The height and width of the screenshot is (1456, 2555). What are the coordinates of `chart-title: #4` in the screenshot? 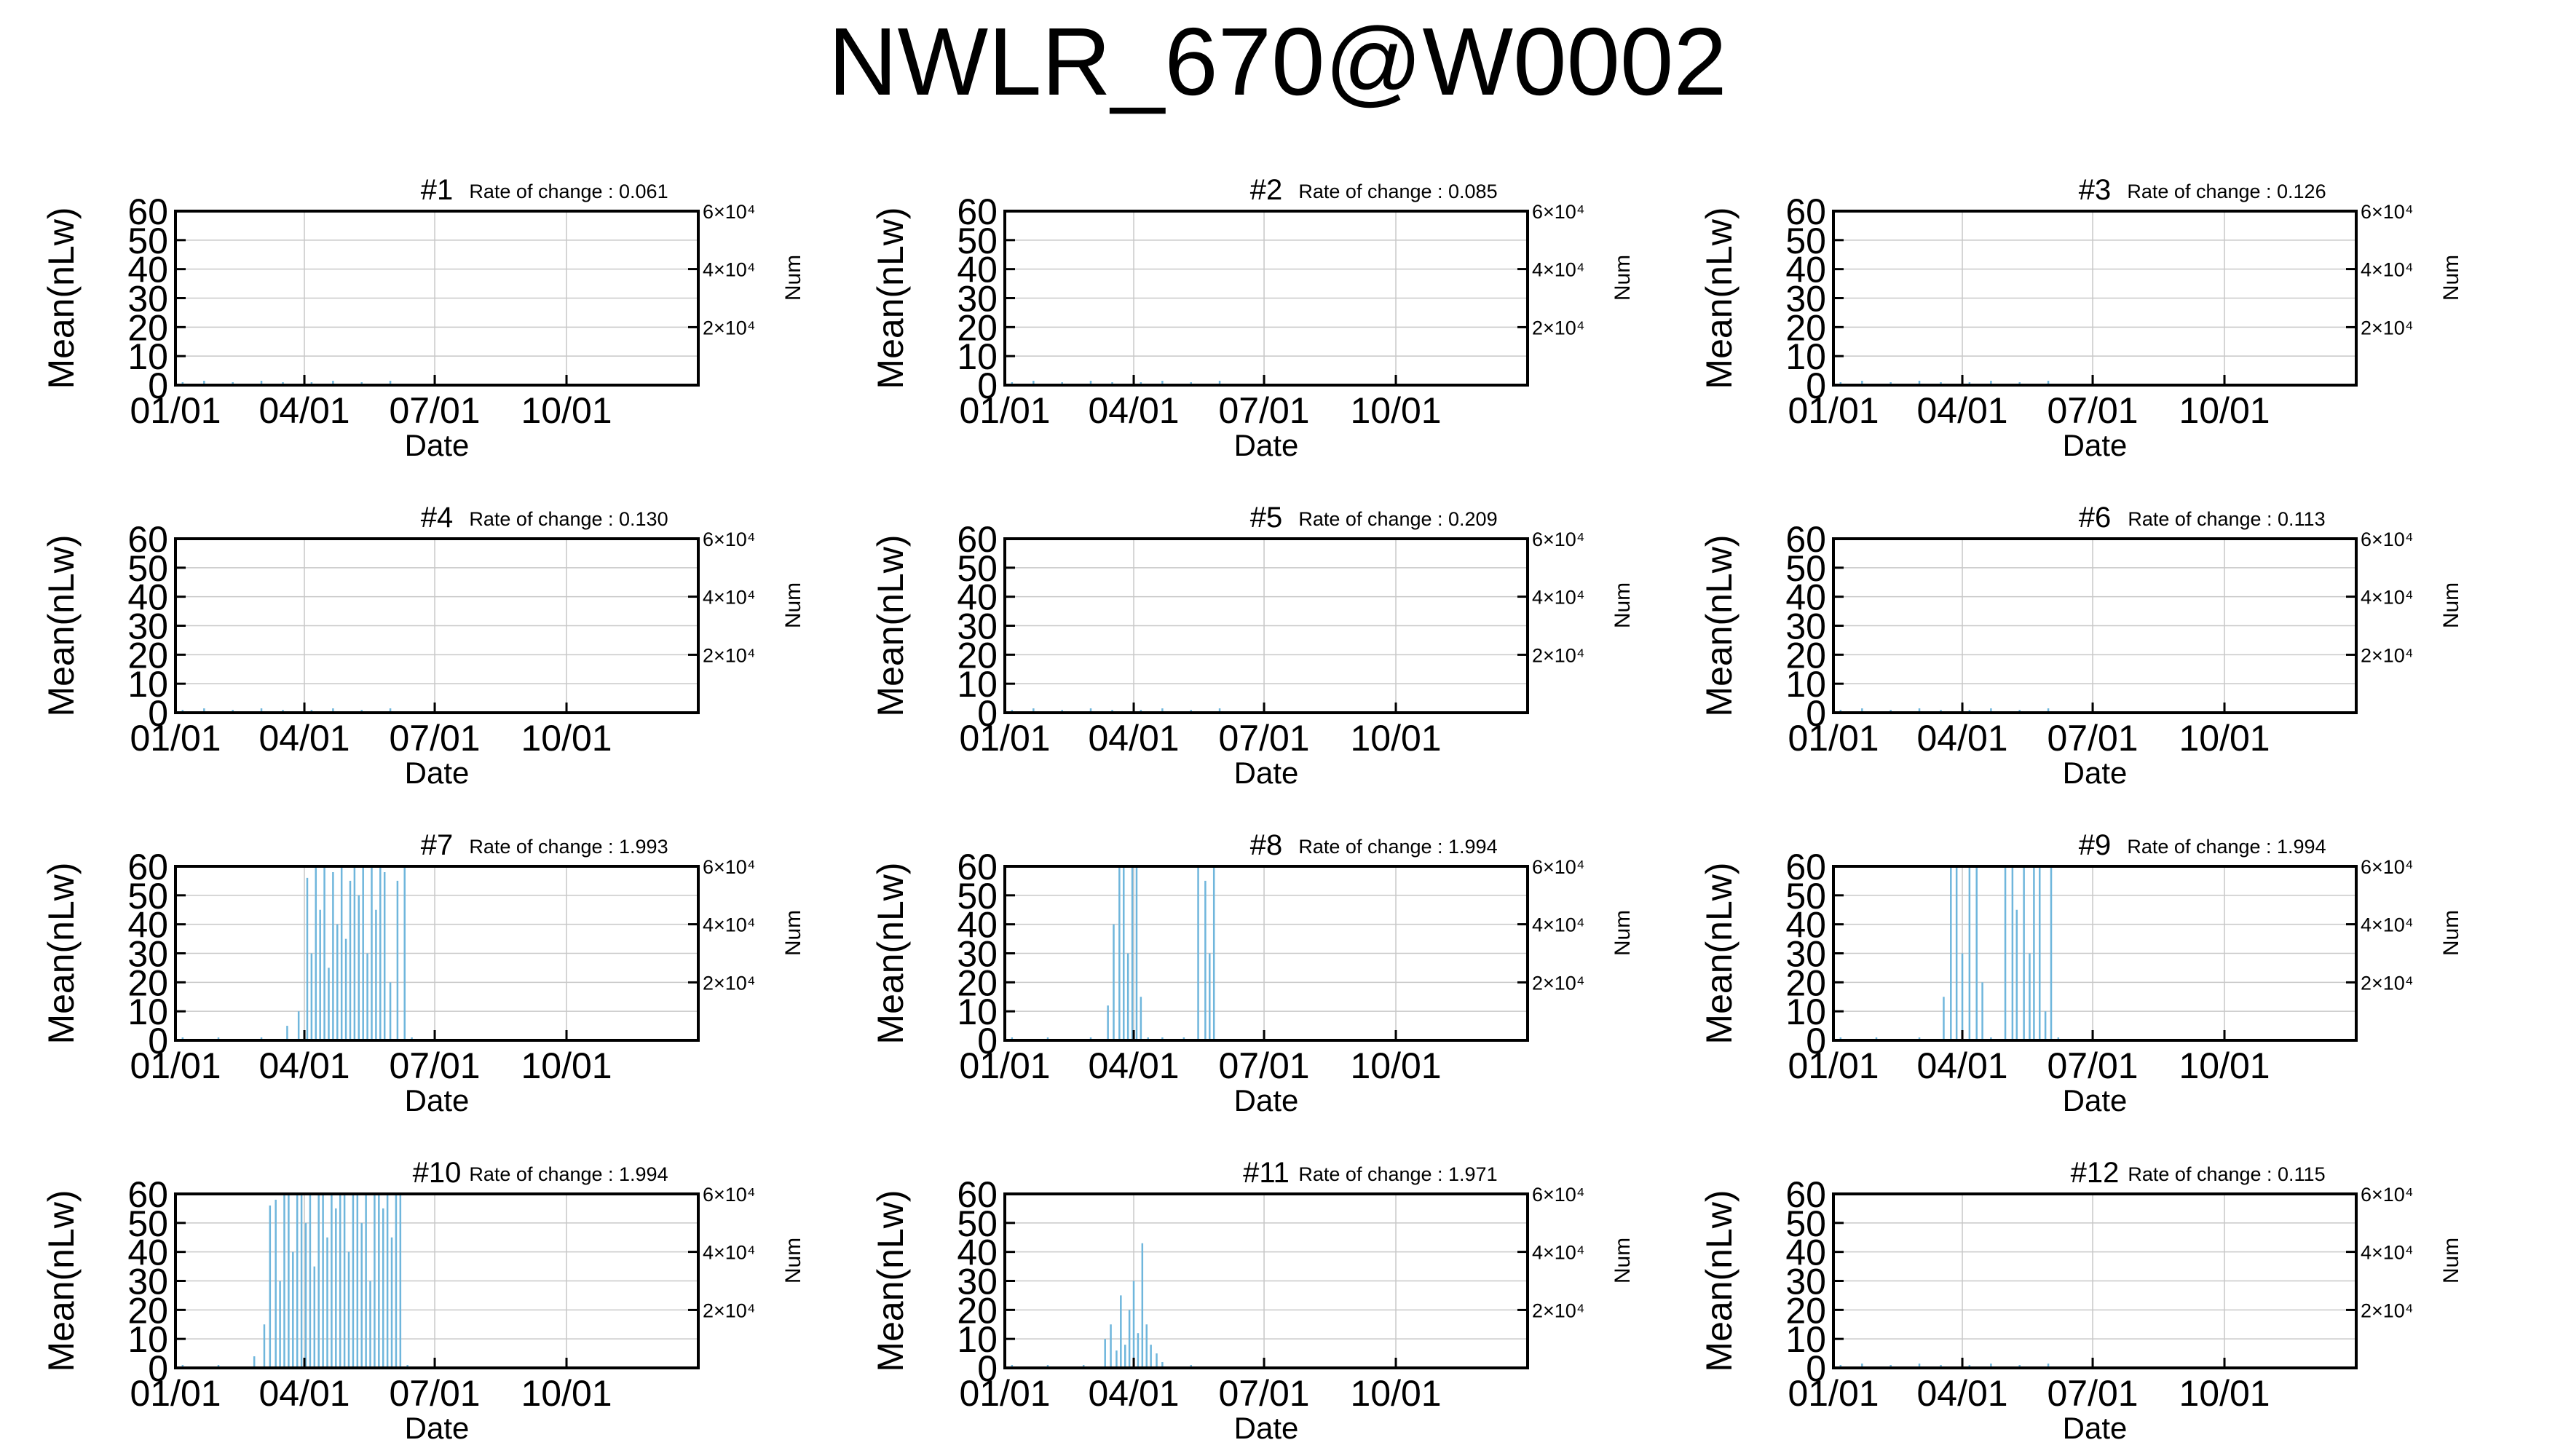 It's located at (437, 518).